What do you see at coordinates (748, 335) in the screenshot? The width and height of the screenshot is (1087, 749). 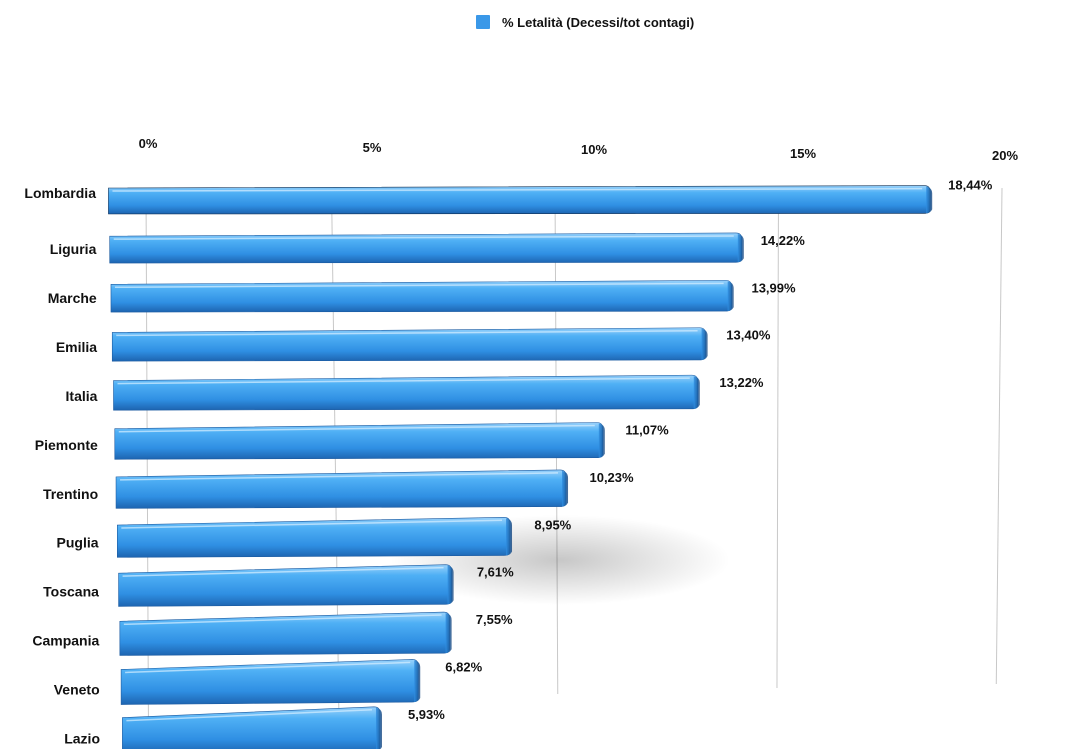 I see `value-label: 13,40%` at bounding box center [748, 335].